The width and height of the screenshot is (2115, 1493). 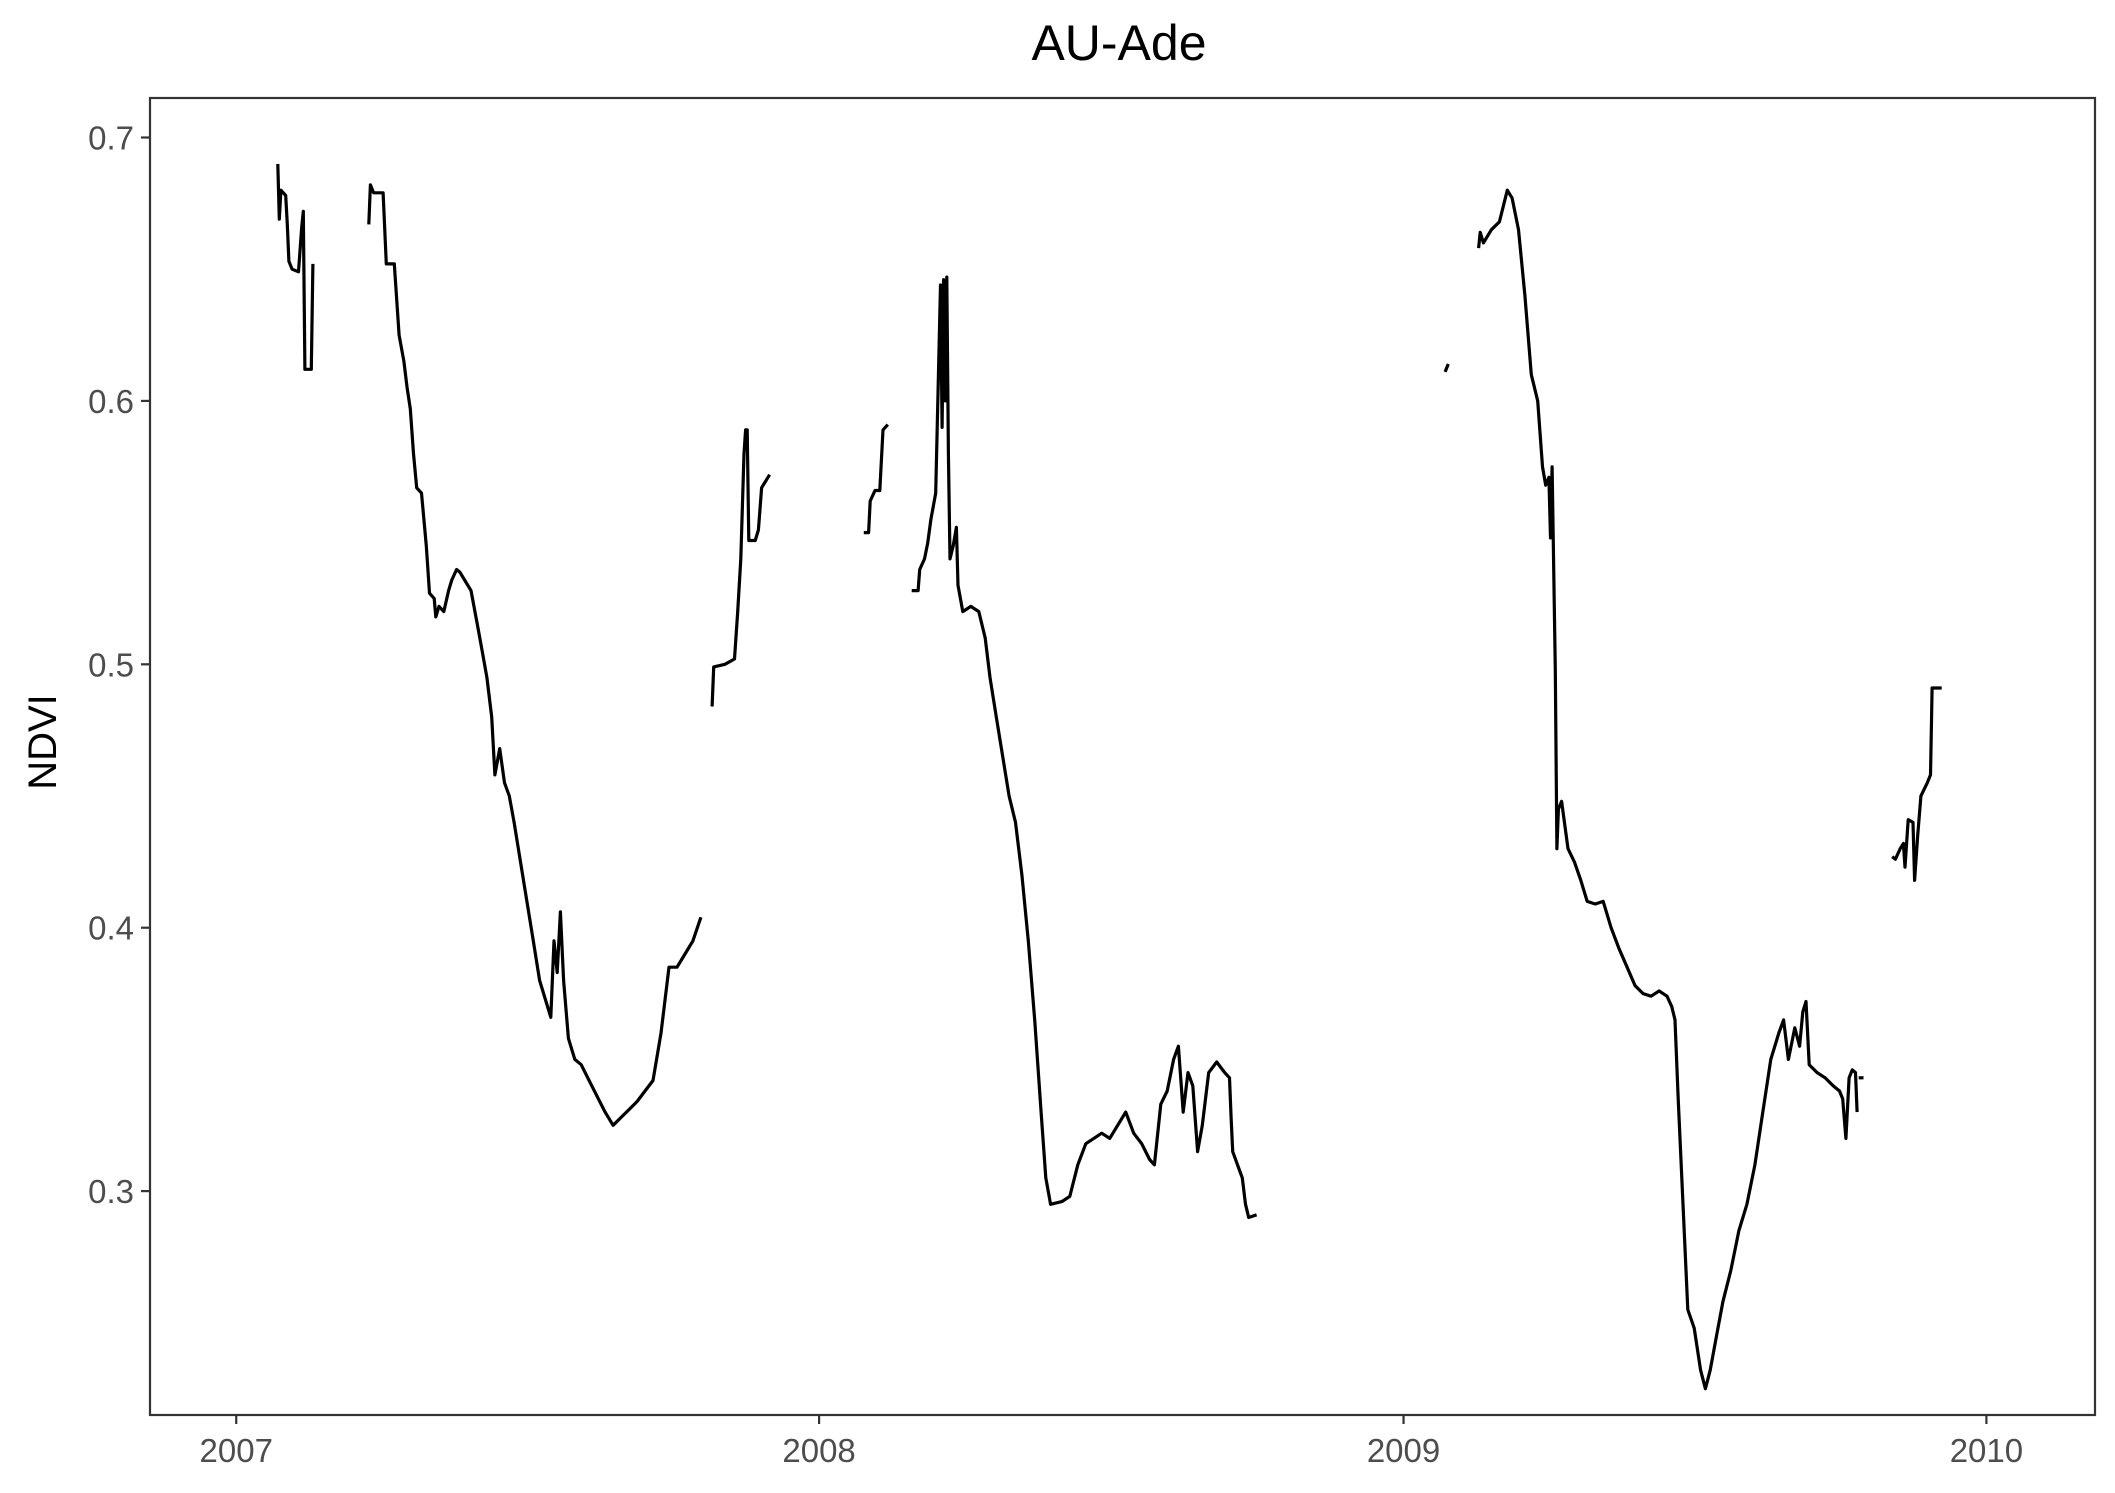 I want to click on y-tick-label: 0.7, so click(x=111, y=138).